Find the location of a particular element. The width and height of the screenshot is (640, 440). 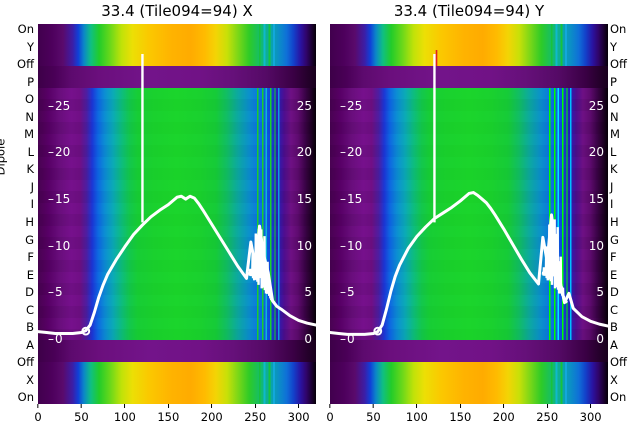

tile-label-right-p-3: P is located at coordinates (613, 81).